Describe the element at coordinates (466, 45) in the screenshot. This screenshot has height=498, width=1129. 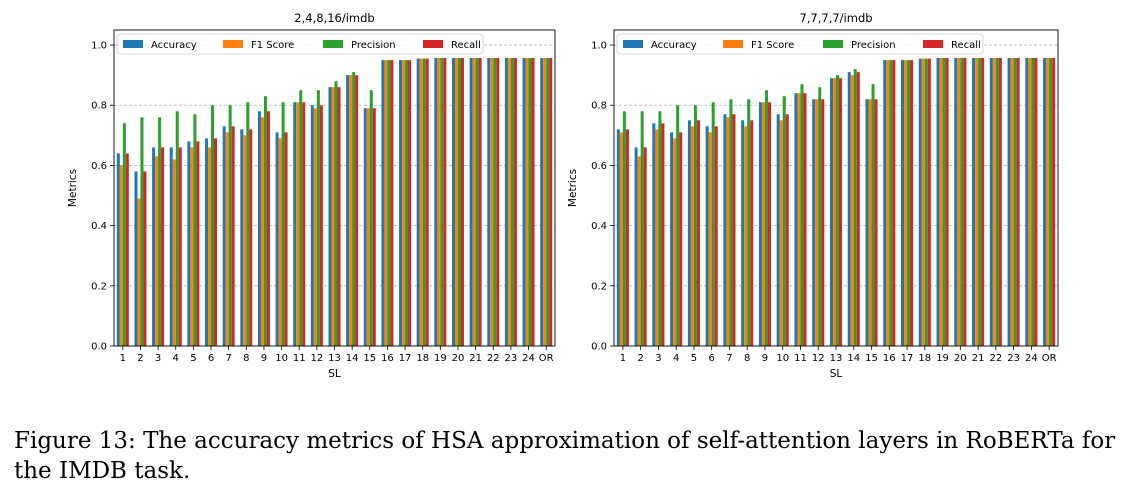
I see `legend-label: Recall` at that location.